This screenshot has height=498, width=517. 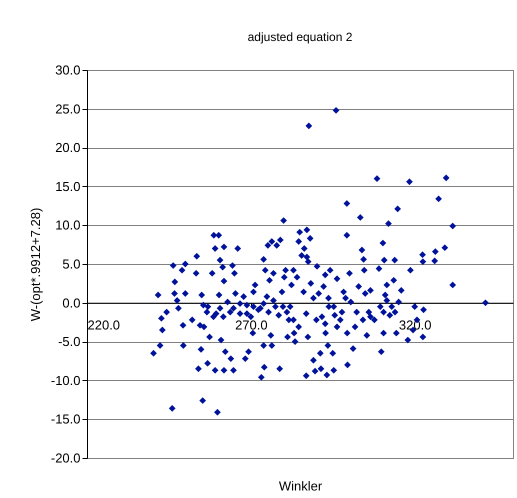 What do you see at coordinates (67, 225) in the screenshot?
I see `y-tick-label: 10.0` at bounding box center [67, 225].